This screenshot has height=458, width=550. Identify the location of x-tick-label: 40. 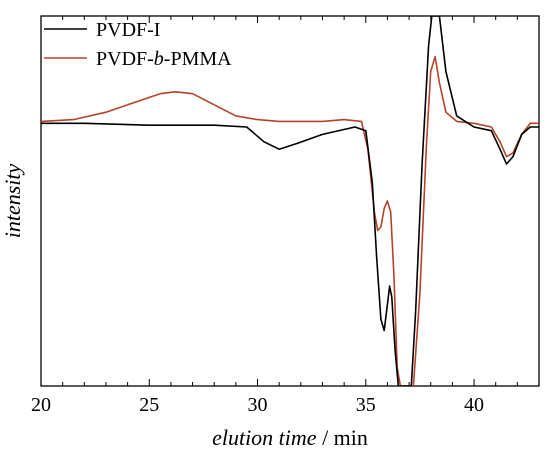
(474, 405).